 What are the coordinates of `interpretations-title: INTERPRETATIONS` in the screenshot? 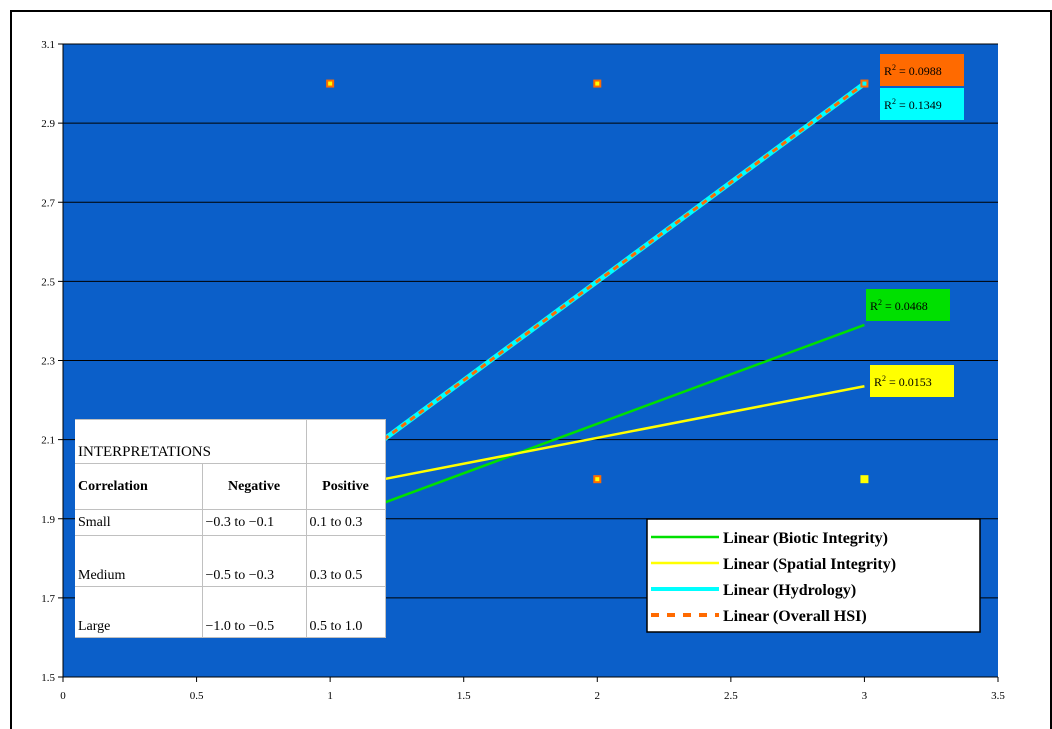 It's located at (191, 441).